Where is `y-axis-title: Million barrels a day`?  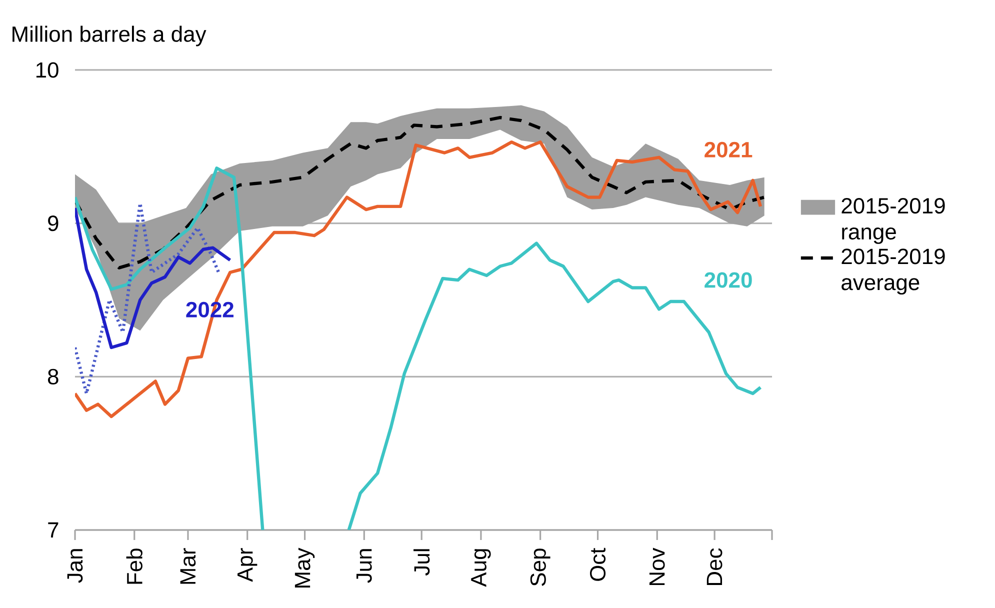
y-axis-title: Million barrels a day is located at coordinates (109, 36).